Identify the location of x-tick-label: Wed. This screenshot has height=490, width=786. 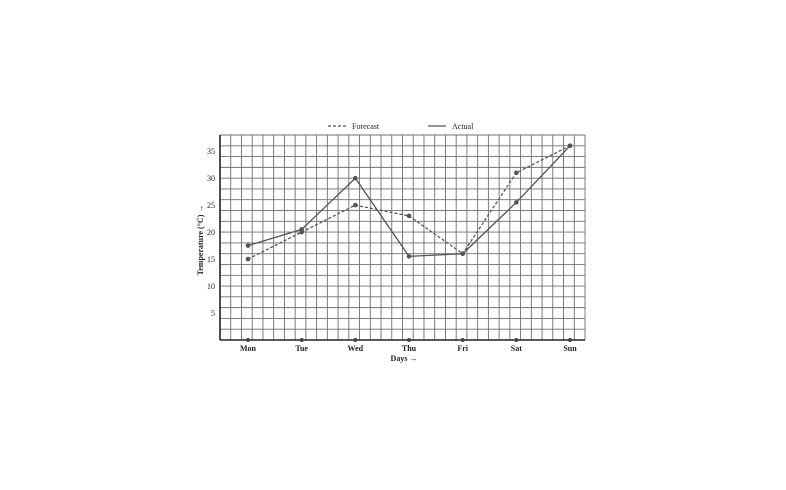
(356, 348).